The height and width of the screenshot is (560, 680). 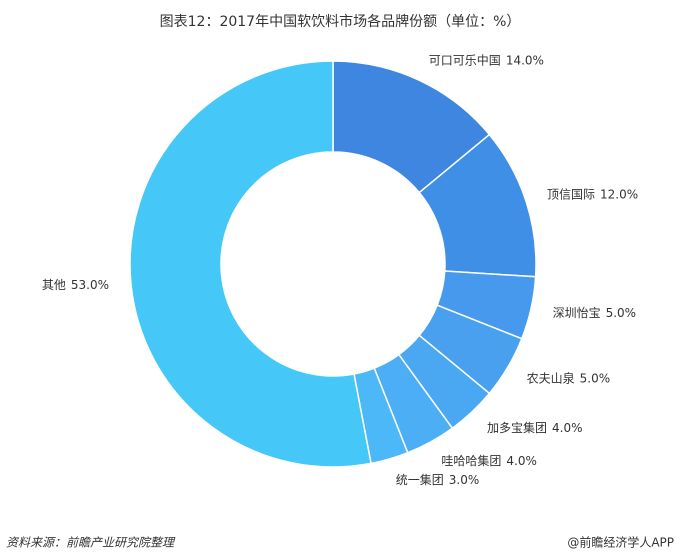 I want to click on category-label: 统一集团, so click(x=420, y=479).